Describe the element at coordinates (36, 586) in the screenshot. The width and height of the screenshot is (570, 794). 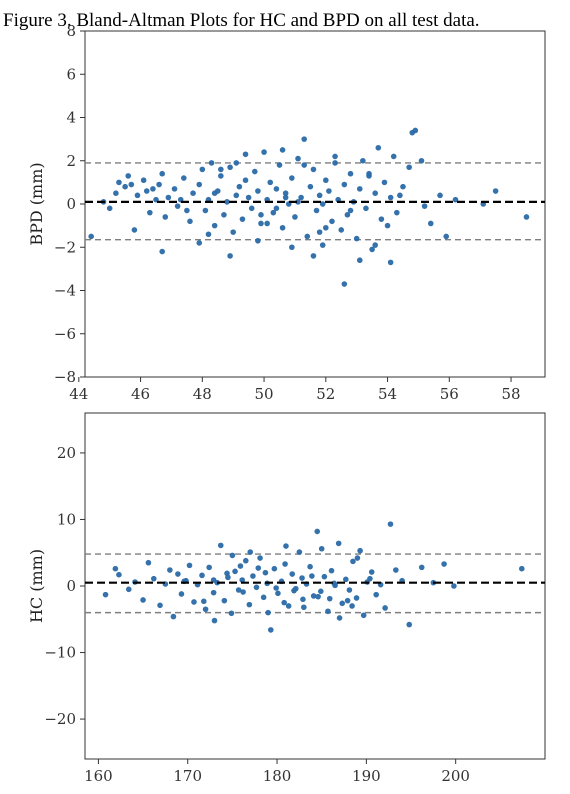
I see `hc-y-axis-label: HC (mm)` at that location.